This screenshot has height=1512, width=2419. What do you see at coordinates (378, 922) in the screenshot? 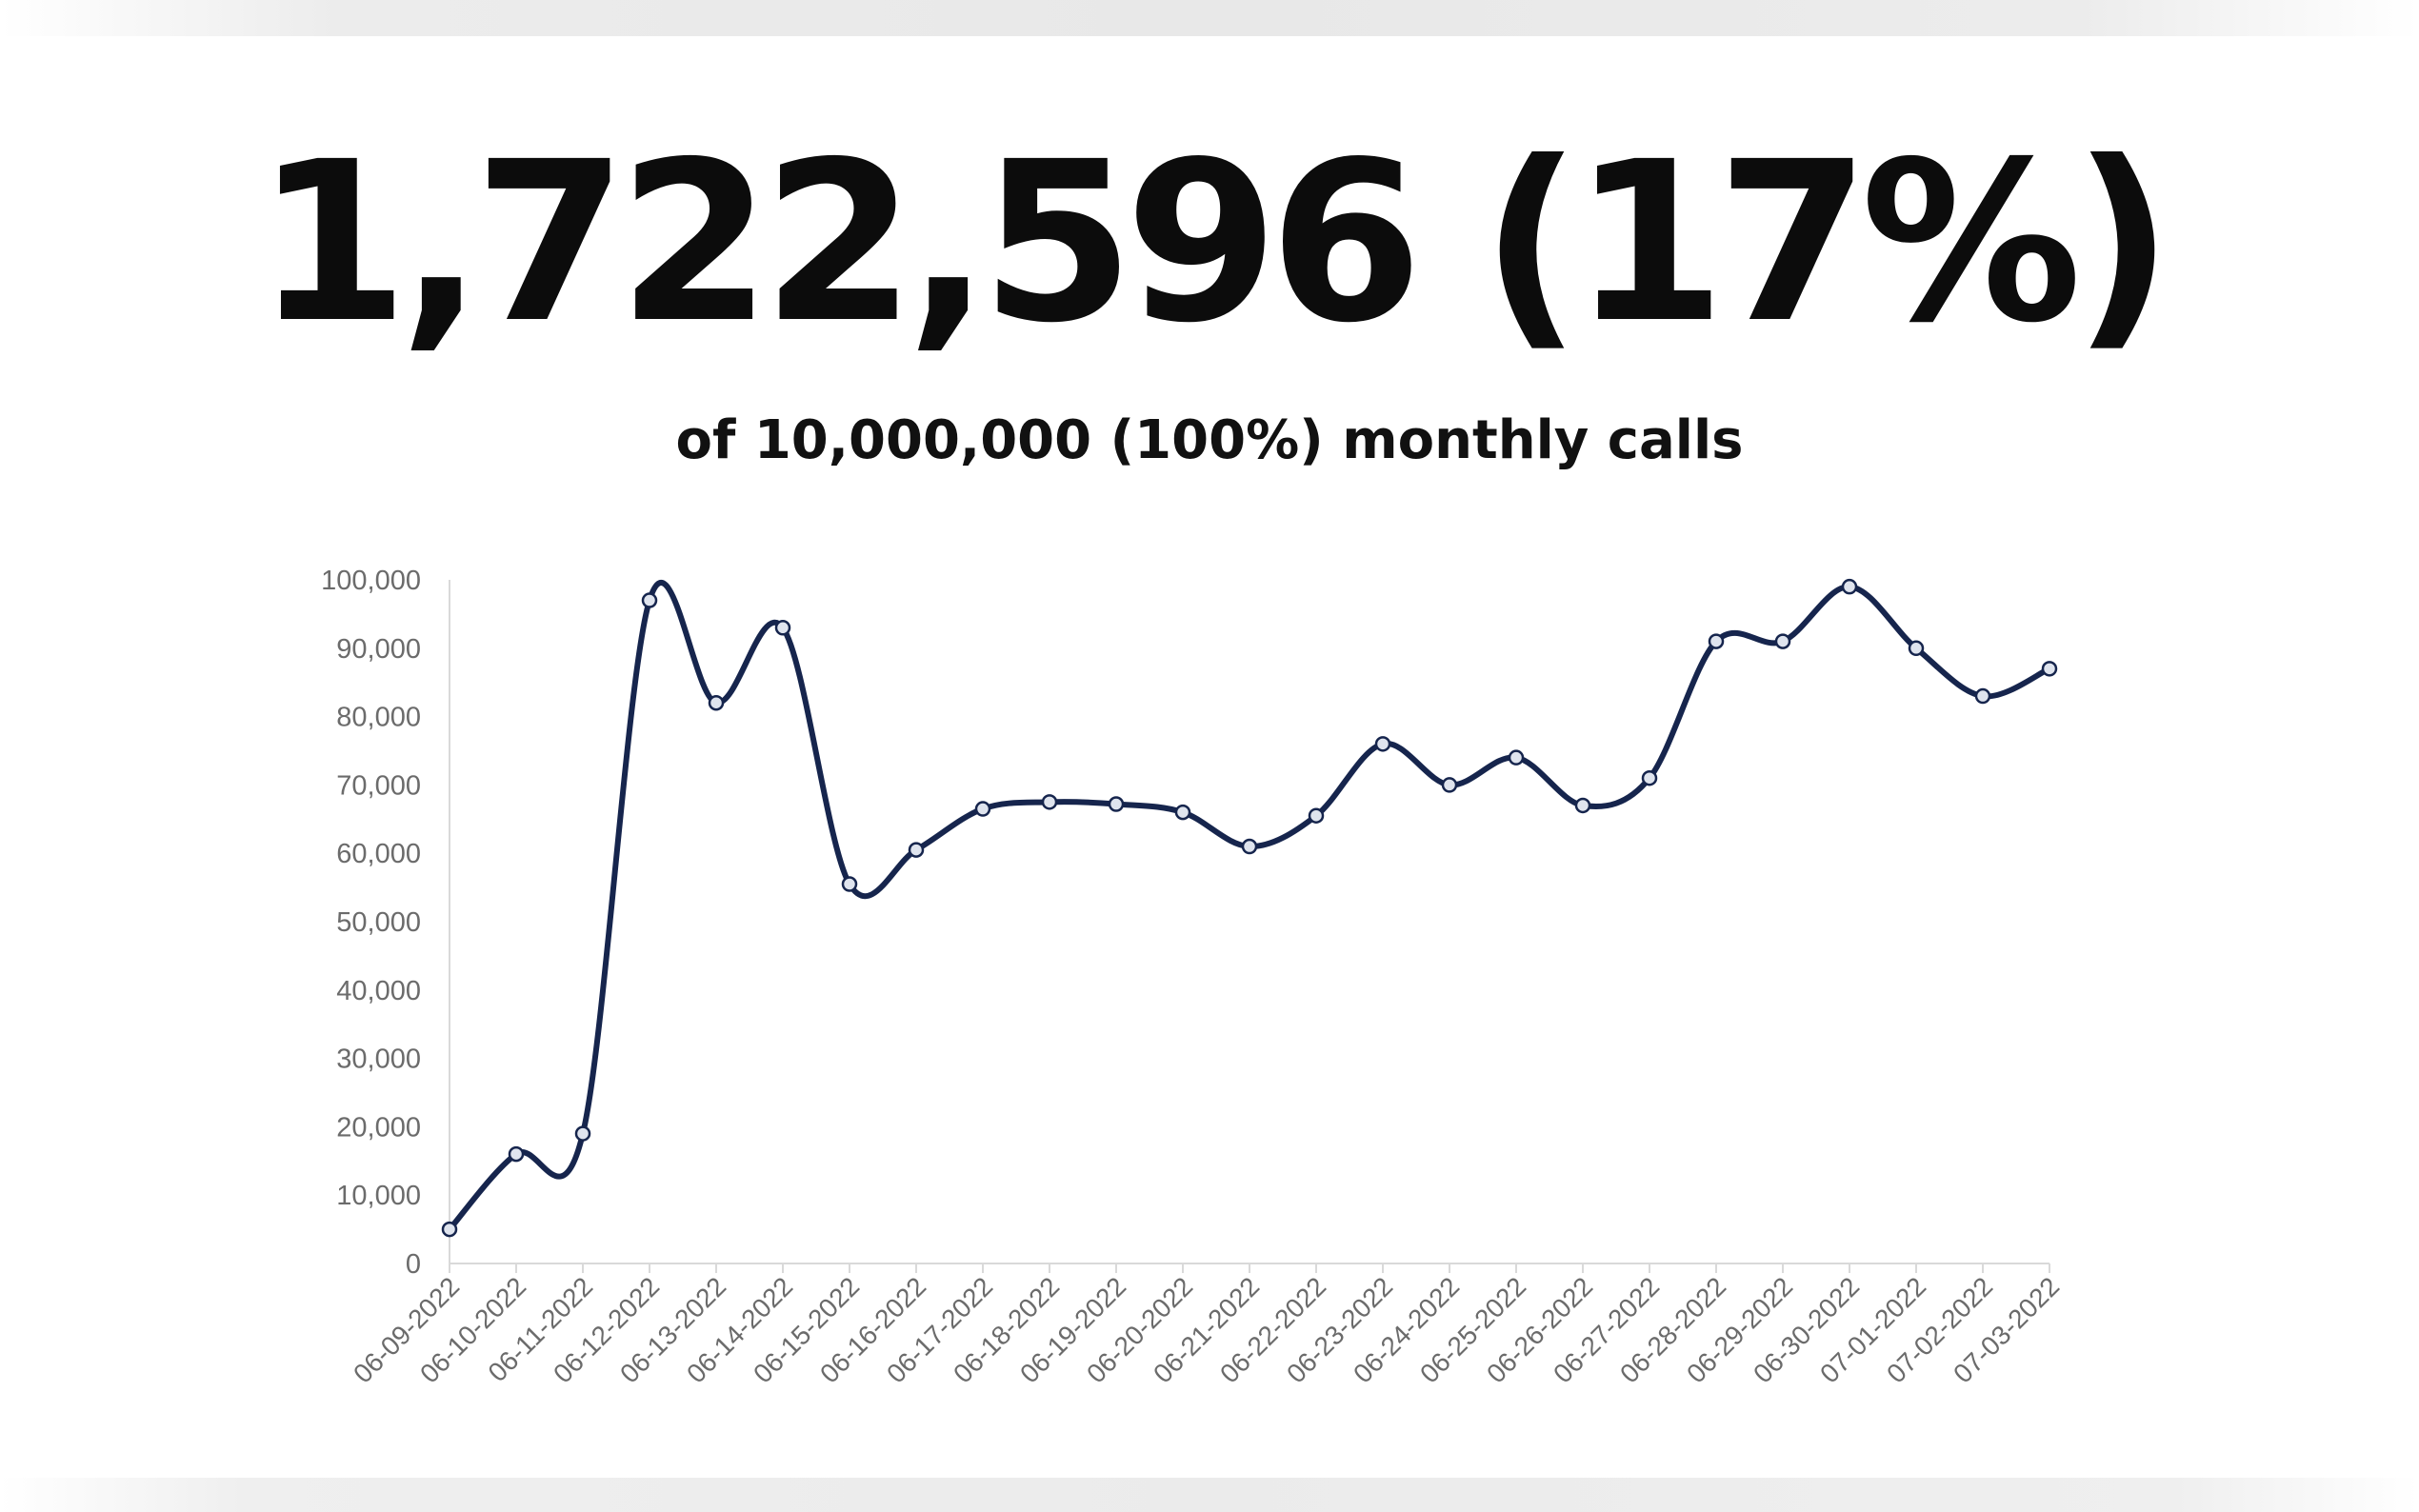
I see `y-tick-label: 50,000` at bounding box center [378, 922].